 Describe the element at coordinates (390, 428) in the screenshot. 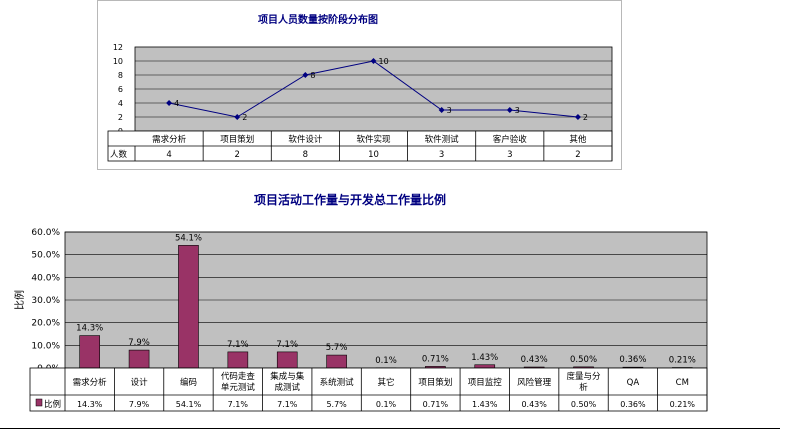

I see `bottom-divider` at that location.